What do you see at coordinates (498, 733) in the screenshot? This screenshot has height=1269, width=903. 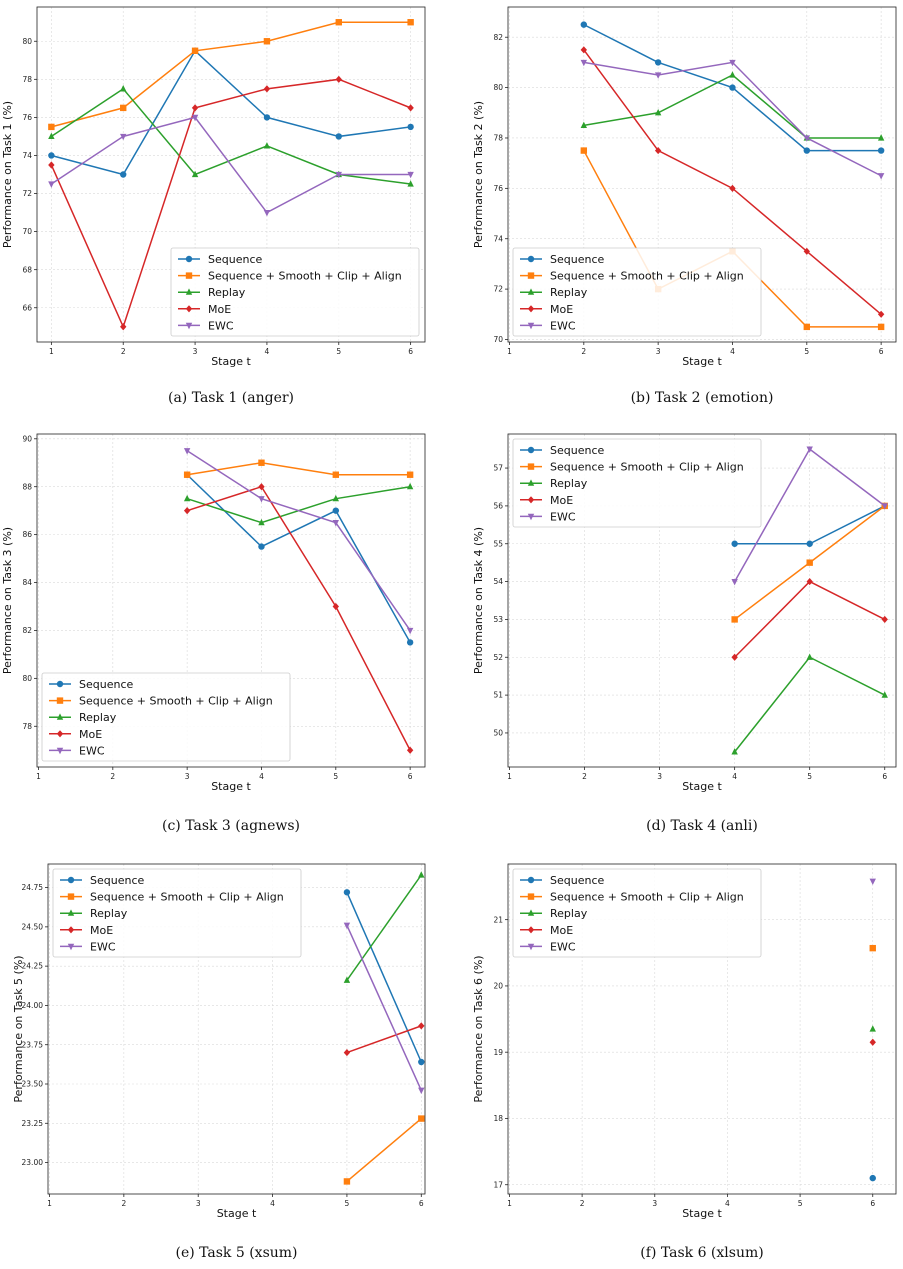 I see `y-tick-label: 50` at bounding box center [498, 733].